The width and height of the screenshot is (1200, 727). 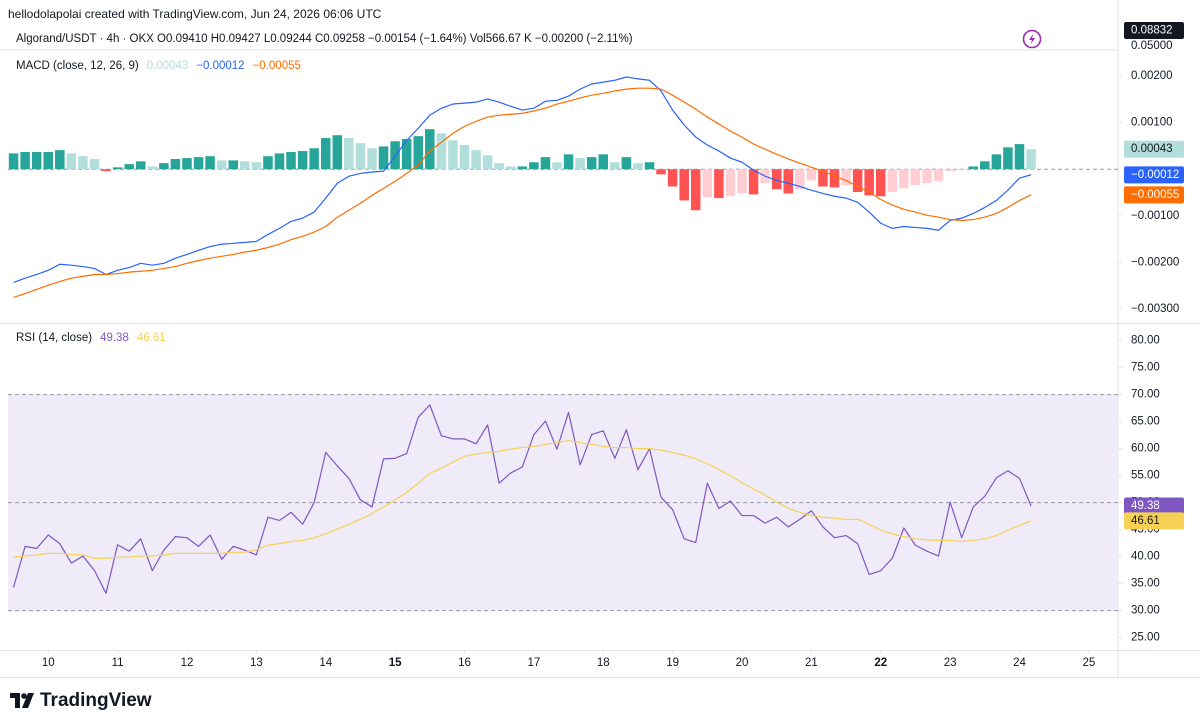 What do you see at coordinates (880, 663) in the screenshot?
I see `x-tick-label: 22` at bounding box center [880, 663].